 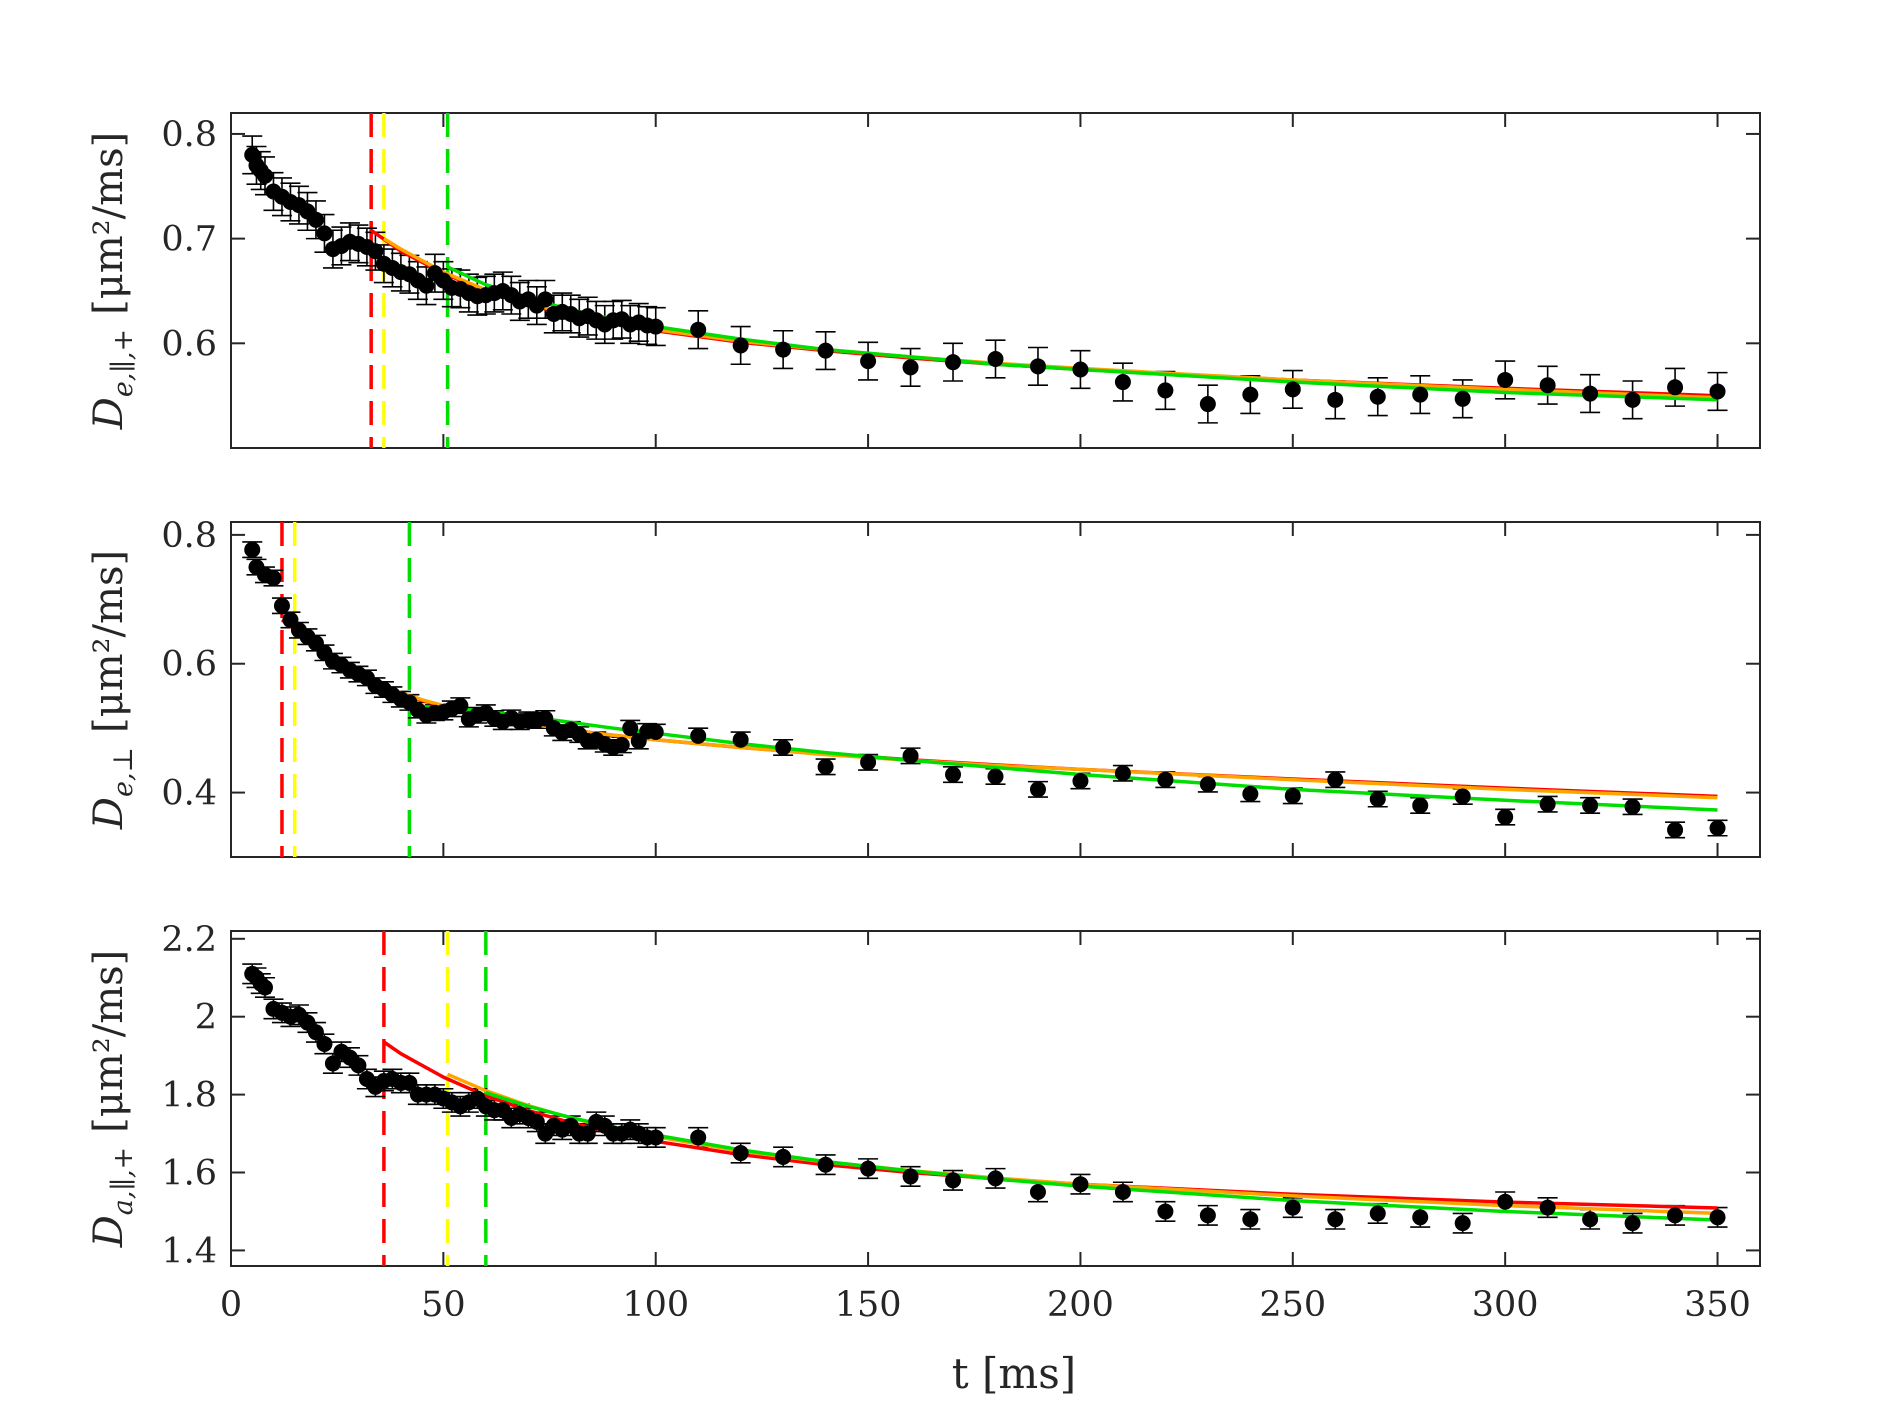 I want to click on x-tick-label: 350, so click(x=1717, y=1305).